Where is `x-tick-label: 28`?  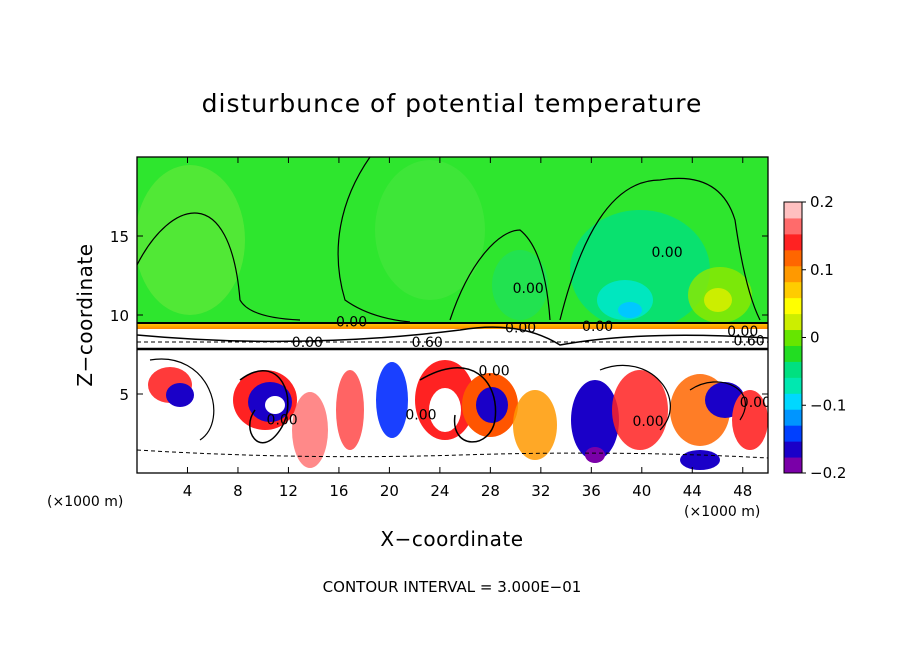 x-tick-label: 28 is located at coordinates (490, 491).